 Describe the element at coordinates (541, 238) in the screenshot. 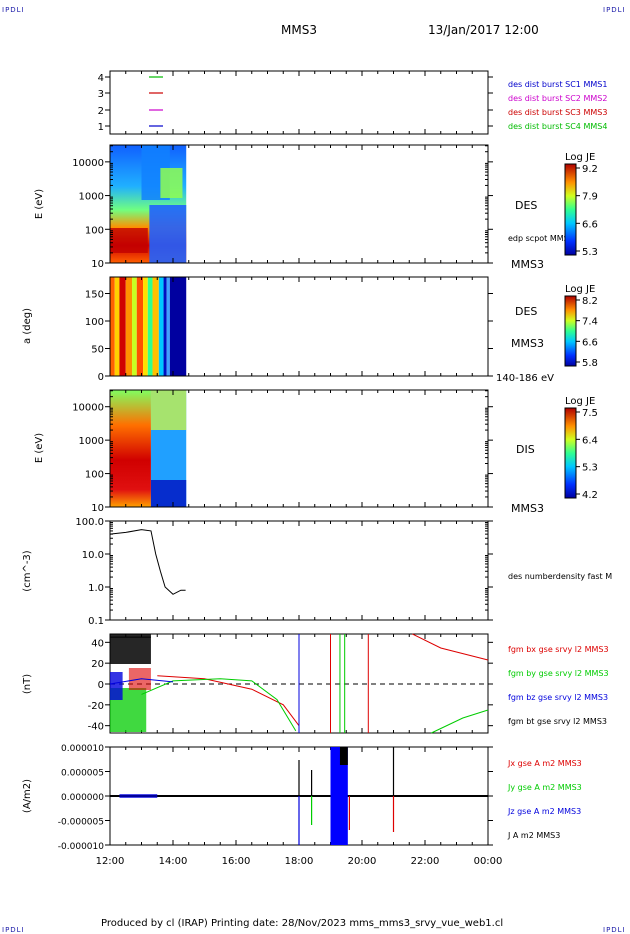

I see `des-energy-sublabel: edp scpot MMS3` at that location.